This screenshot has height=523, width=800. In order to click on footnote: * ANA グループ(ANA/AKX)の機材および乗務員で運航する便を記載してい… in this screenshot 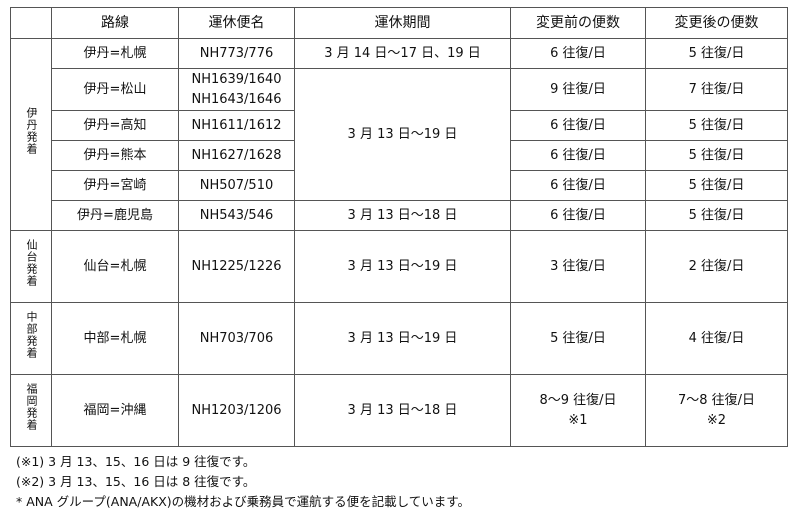, I will do `click(243, 501)`.